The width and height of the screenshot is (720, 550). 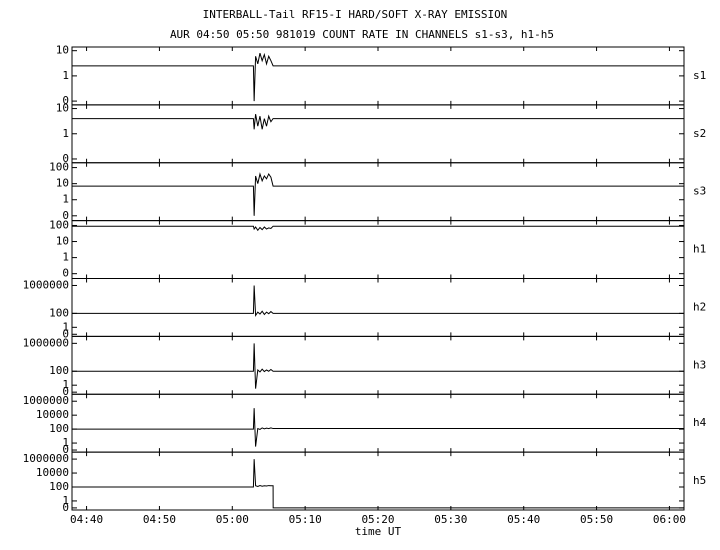 What do you see at coordinates (699, 133) in the screenshot?
I see `panel-label: s2` at bounding box center [699, 133].